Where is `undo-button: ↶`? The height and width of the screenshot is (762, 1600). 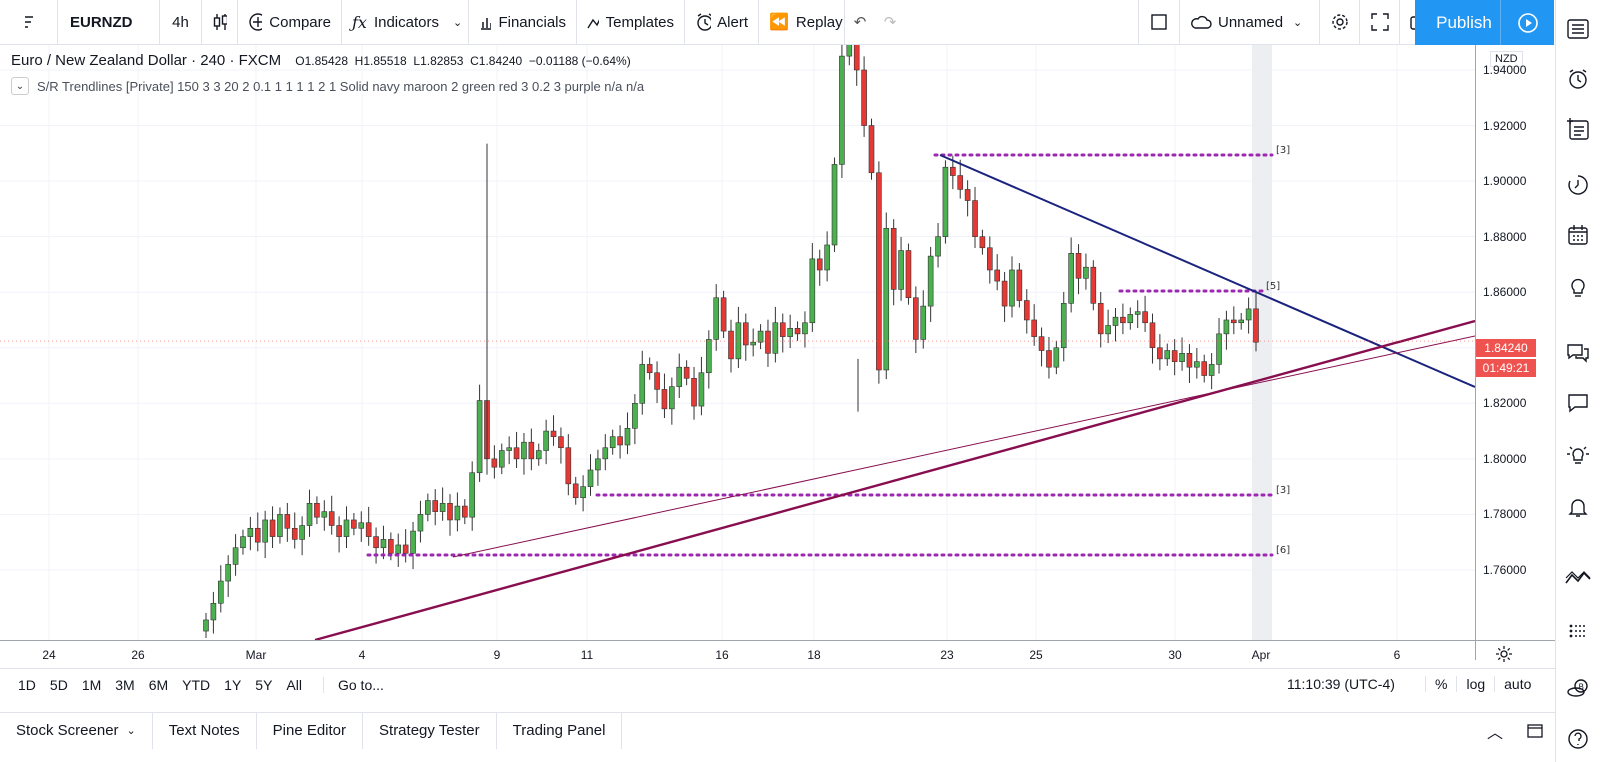
undo-button: ↶ is located at coordinates (860, 22).